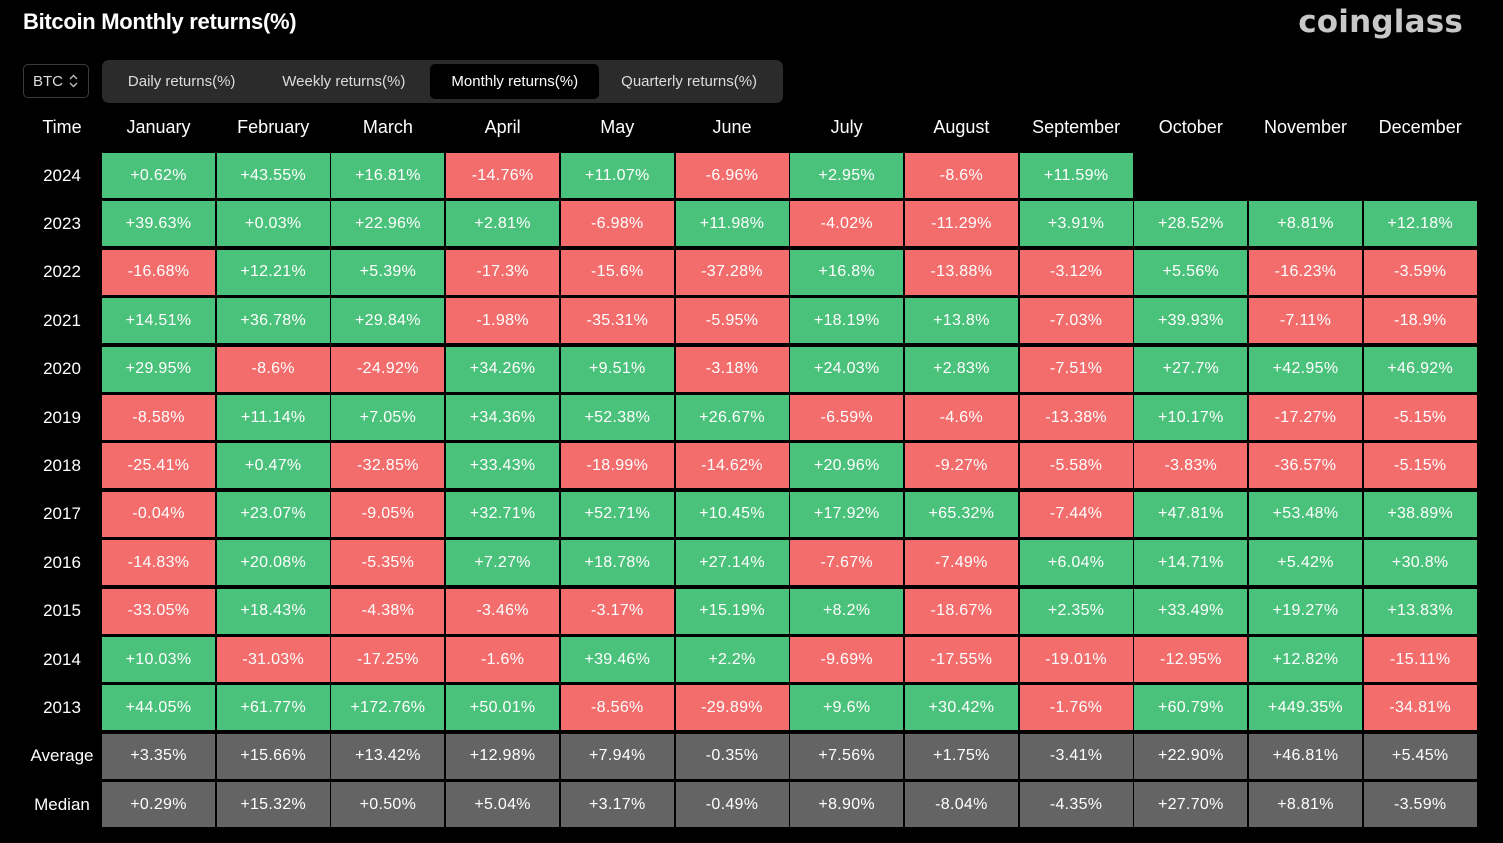  What do you see at coordinates (503, 708) in the screenshot?
I see `return-cell: +50.01%` at bounding box center [503, 708].